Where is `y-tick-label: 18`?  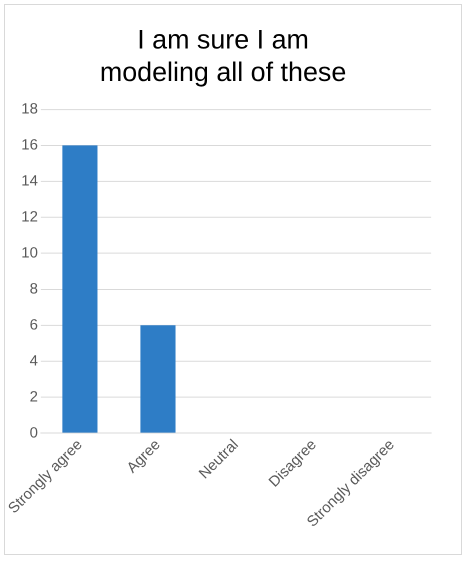
y-tick-label: 18 is located at coordinates (29, 109).